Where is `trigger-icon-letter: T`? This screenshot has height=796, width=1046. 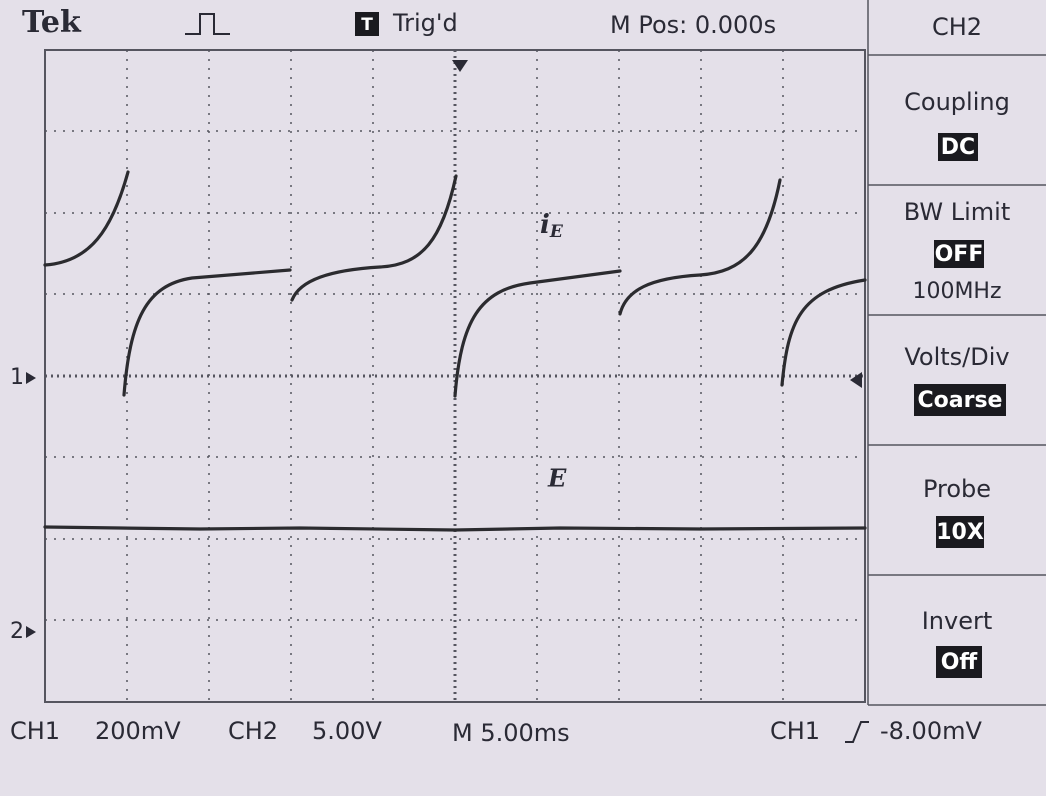 trigger-icon-letter: T is located at coordinates (367, 25).